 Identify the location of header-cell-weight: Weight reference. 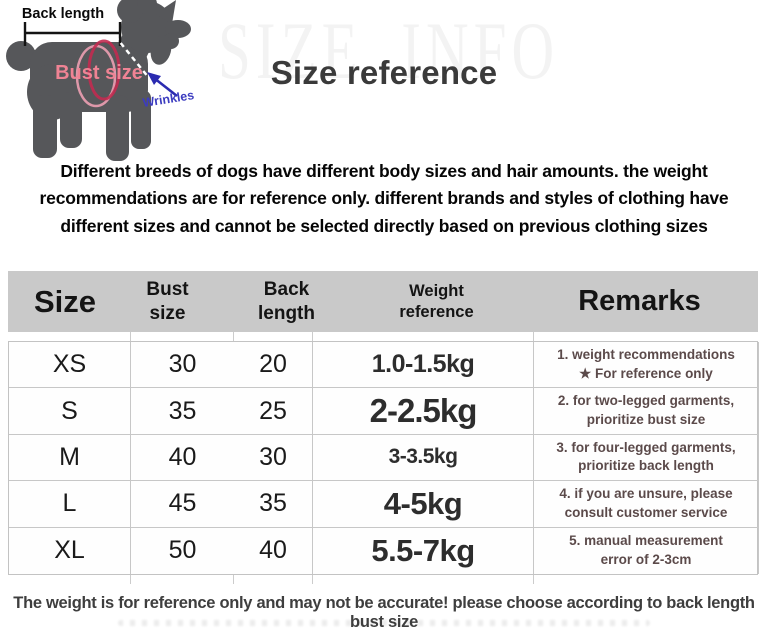
(436, 301).